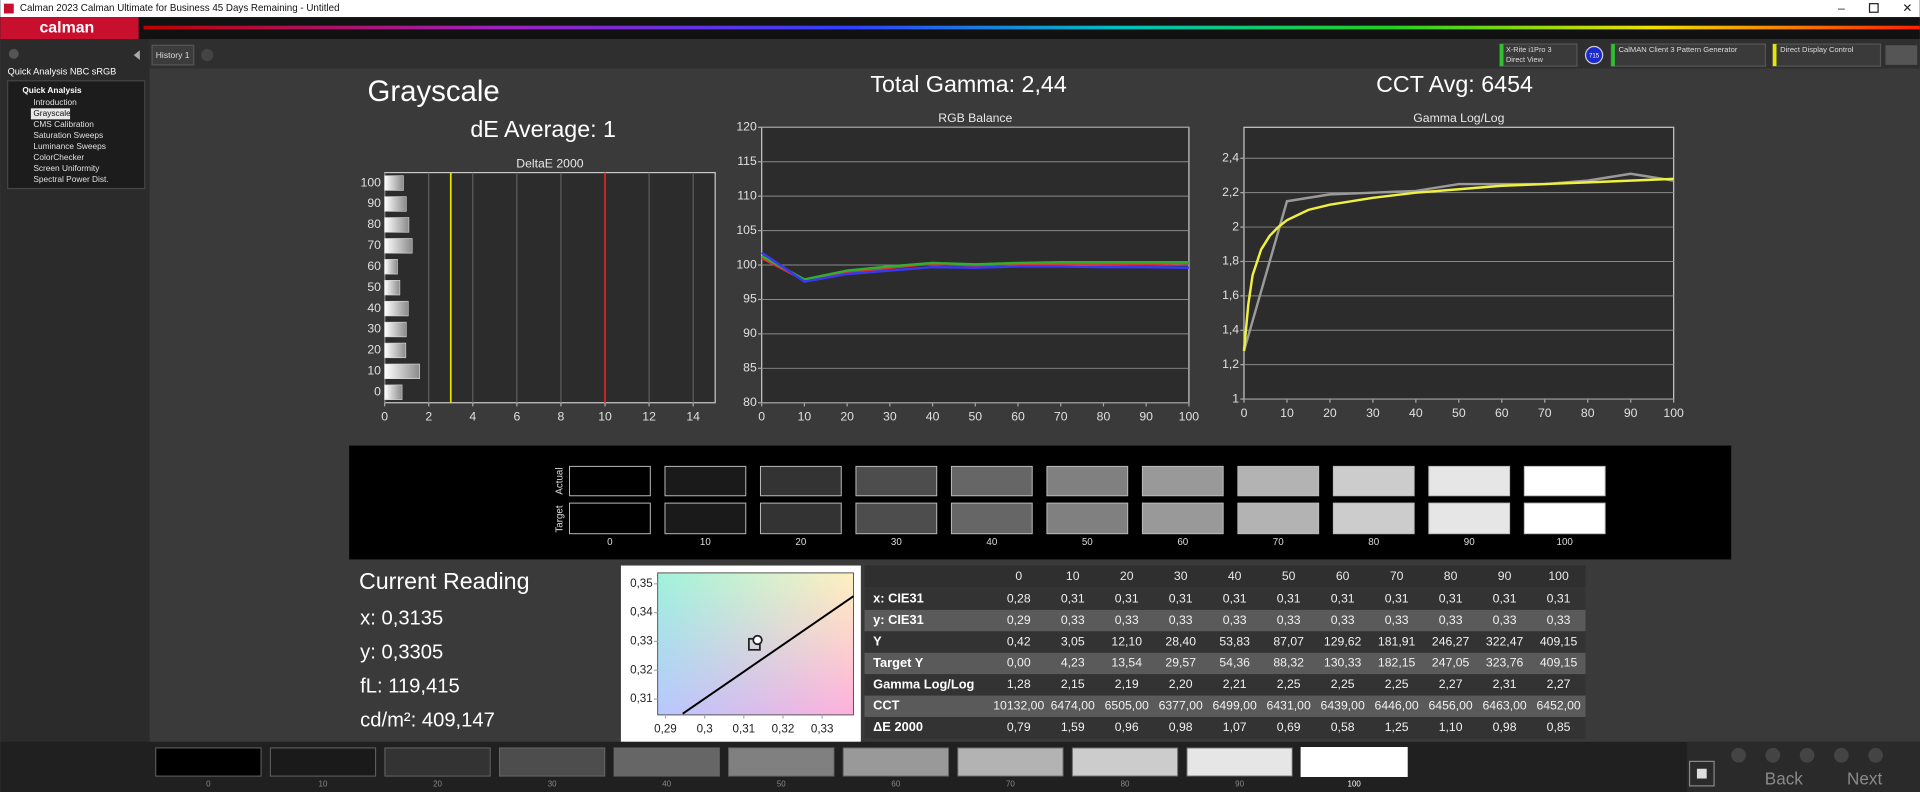 The image size is (1920, 792). I want to click on swatch-band, so click(1040, 503).